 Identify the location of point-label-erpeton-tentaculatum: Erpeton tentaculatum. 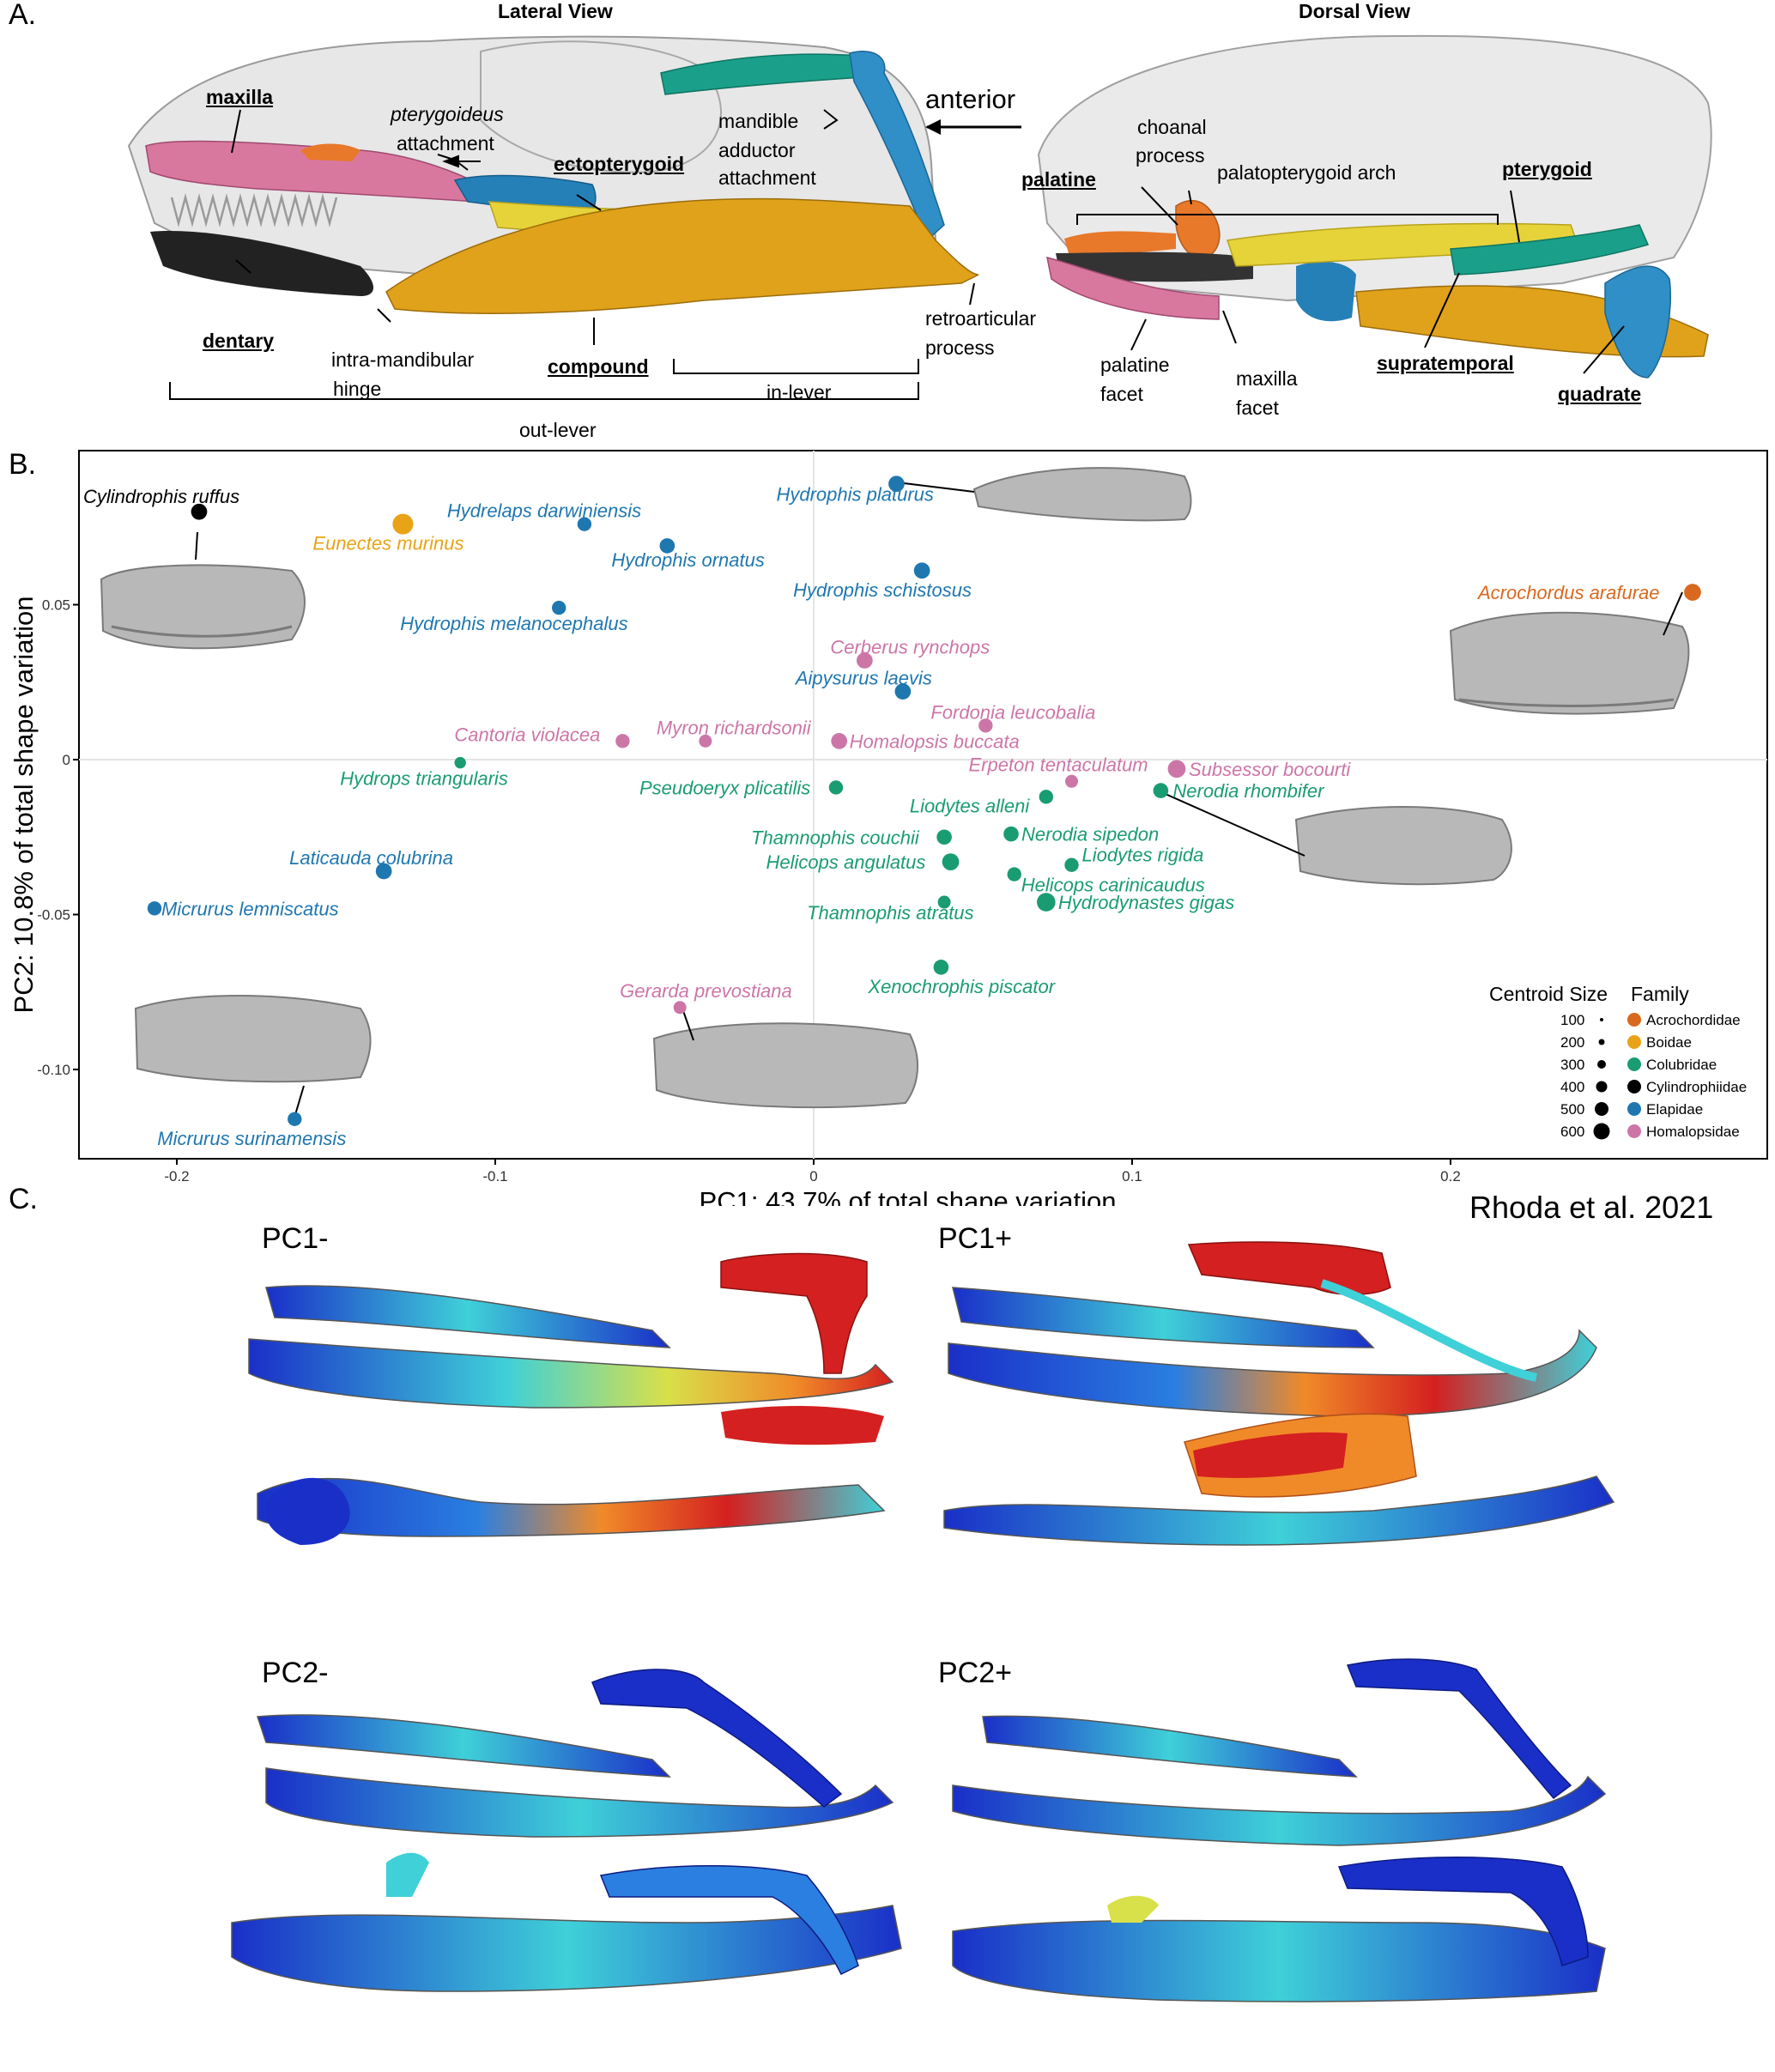
(1058, 764).